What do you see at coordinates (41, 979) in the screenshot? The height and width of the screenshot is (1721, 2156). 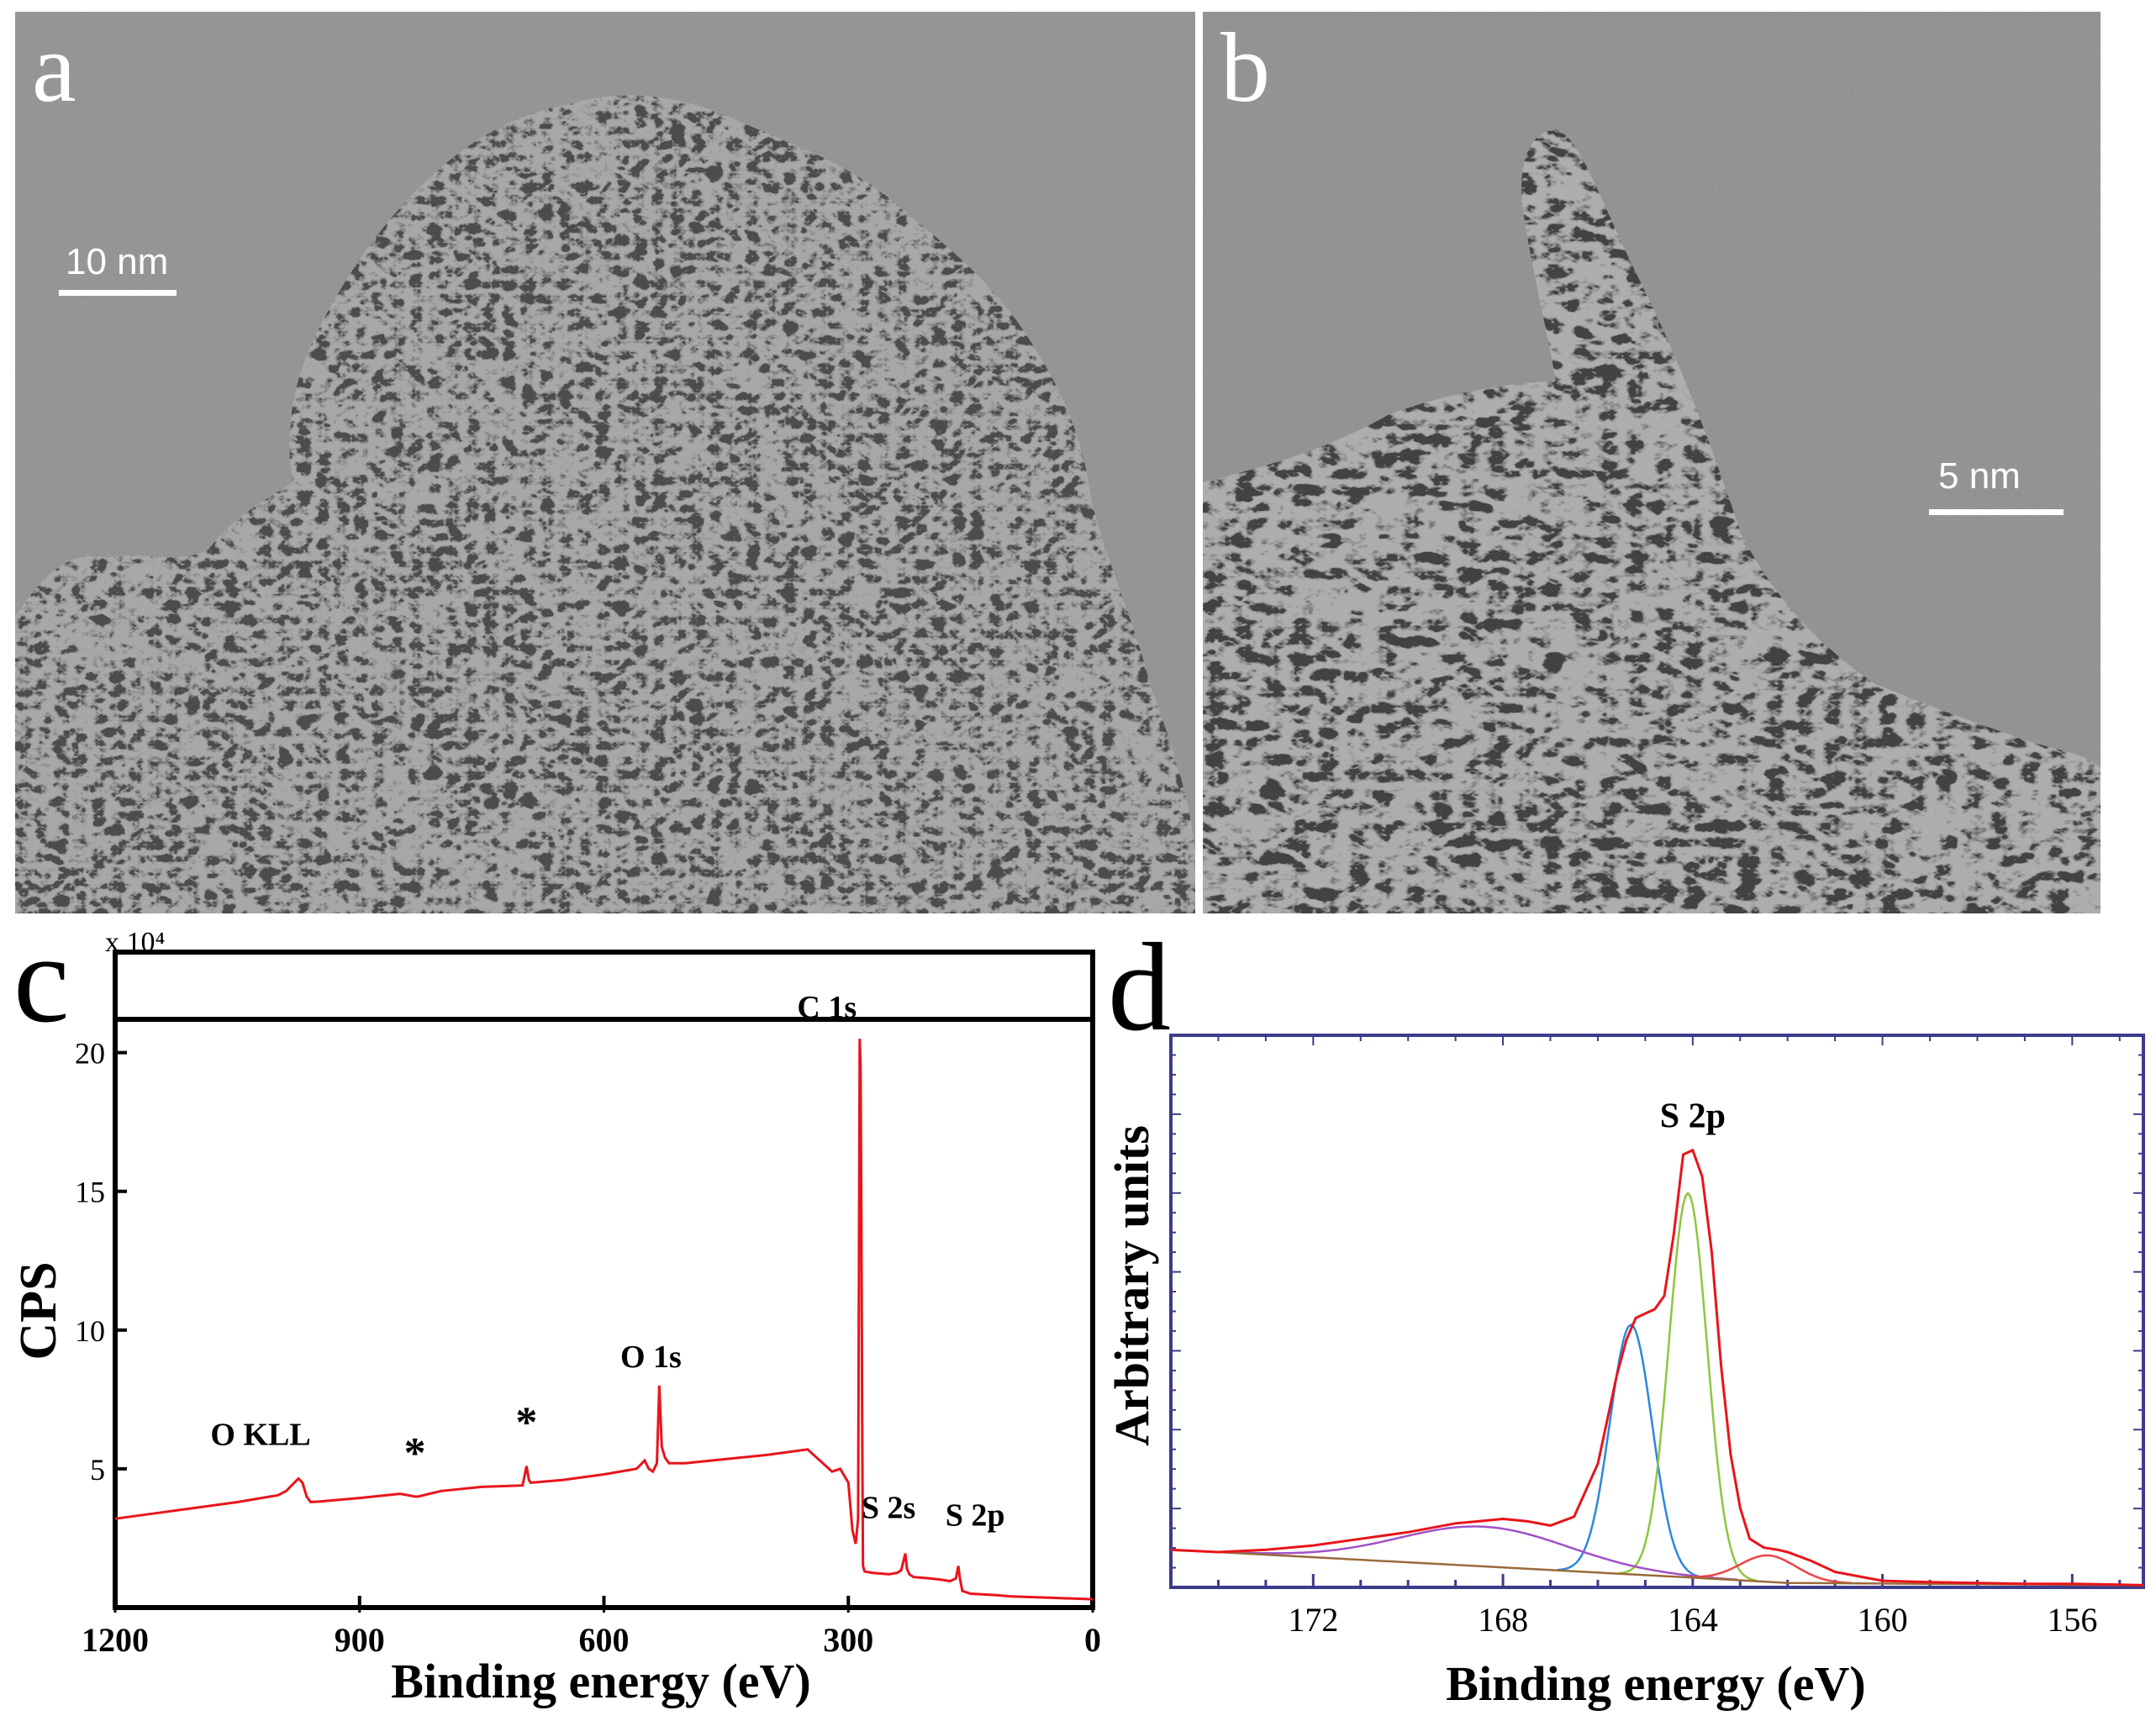 I see `panel-c-letter: c` at bounding box center [41, 979].